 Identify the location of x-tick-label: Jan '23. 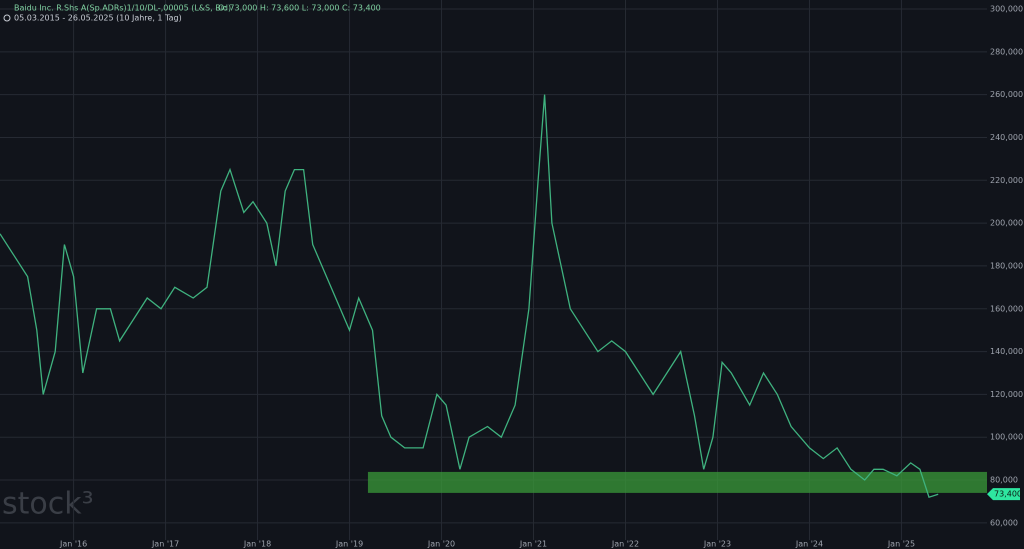
(717, 544).